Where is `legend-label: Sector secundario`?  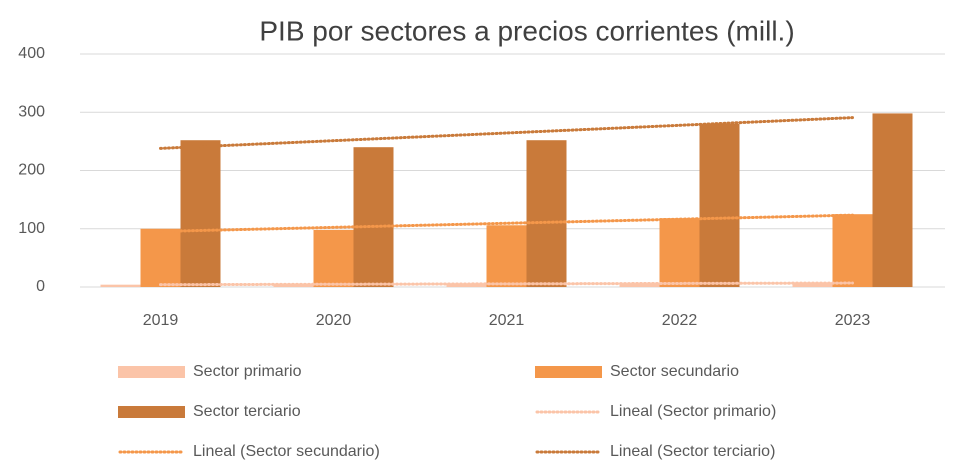 legend-label: Sector secundario is located at coordinates (674, 371).